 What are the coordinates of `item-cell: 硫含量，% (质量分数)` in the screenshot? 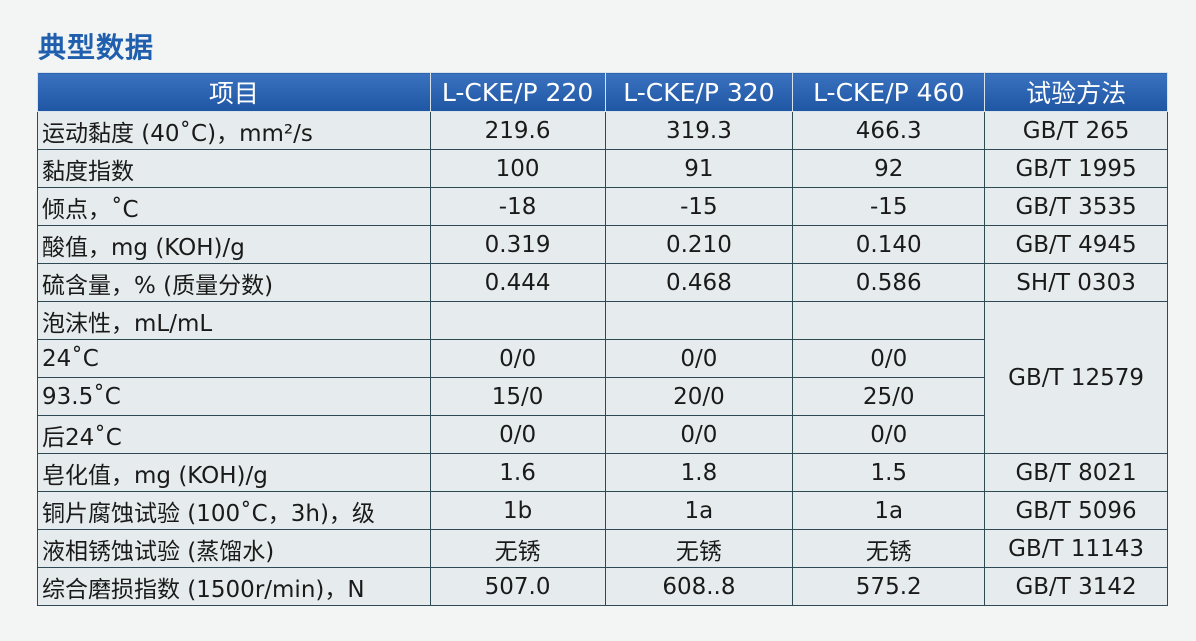 It's located at (234, 282).